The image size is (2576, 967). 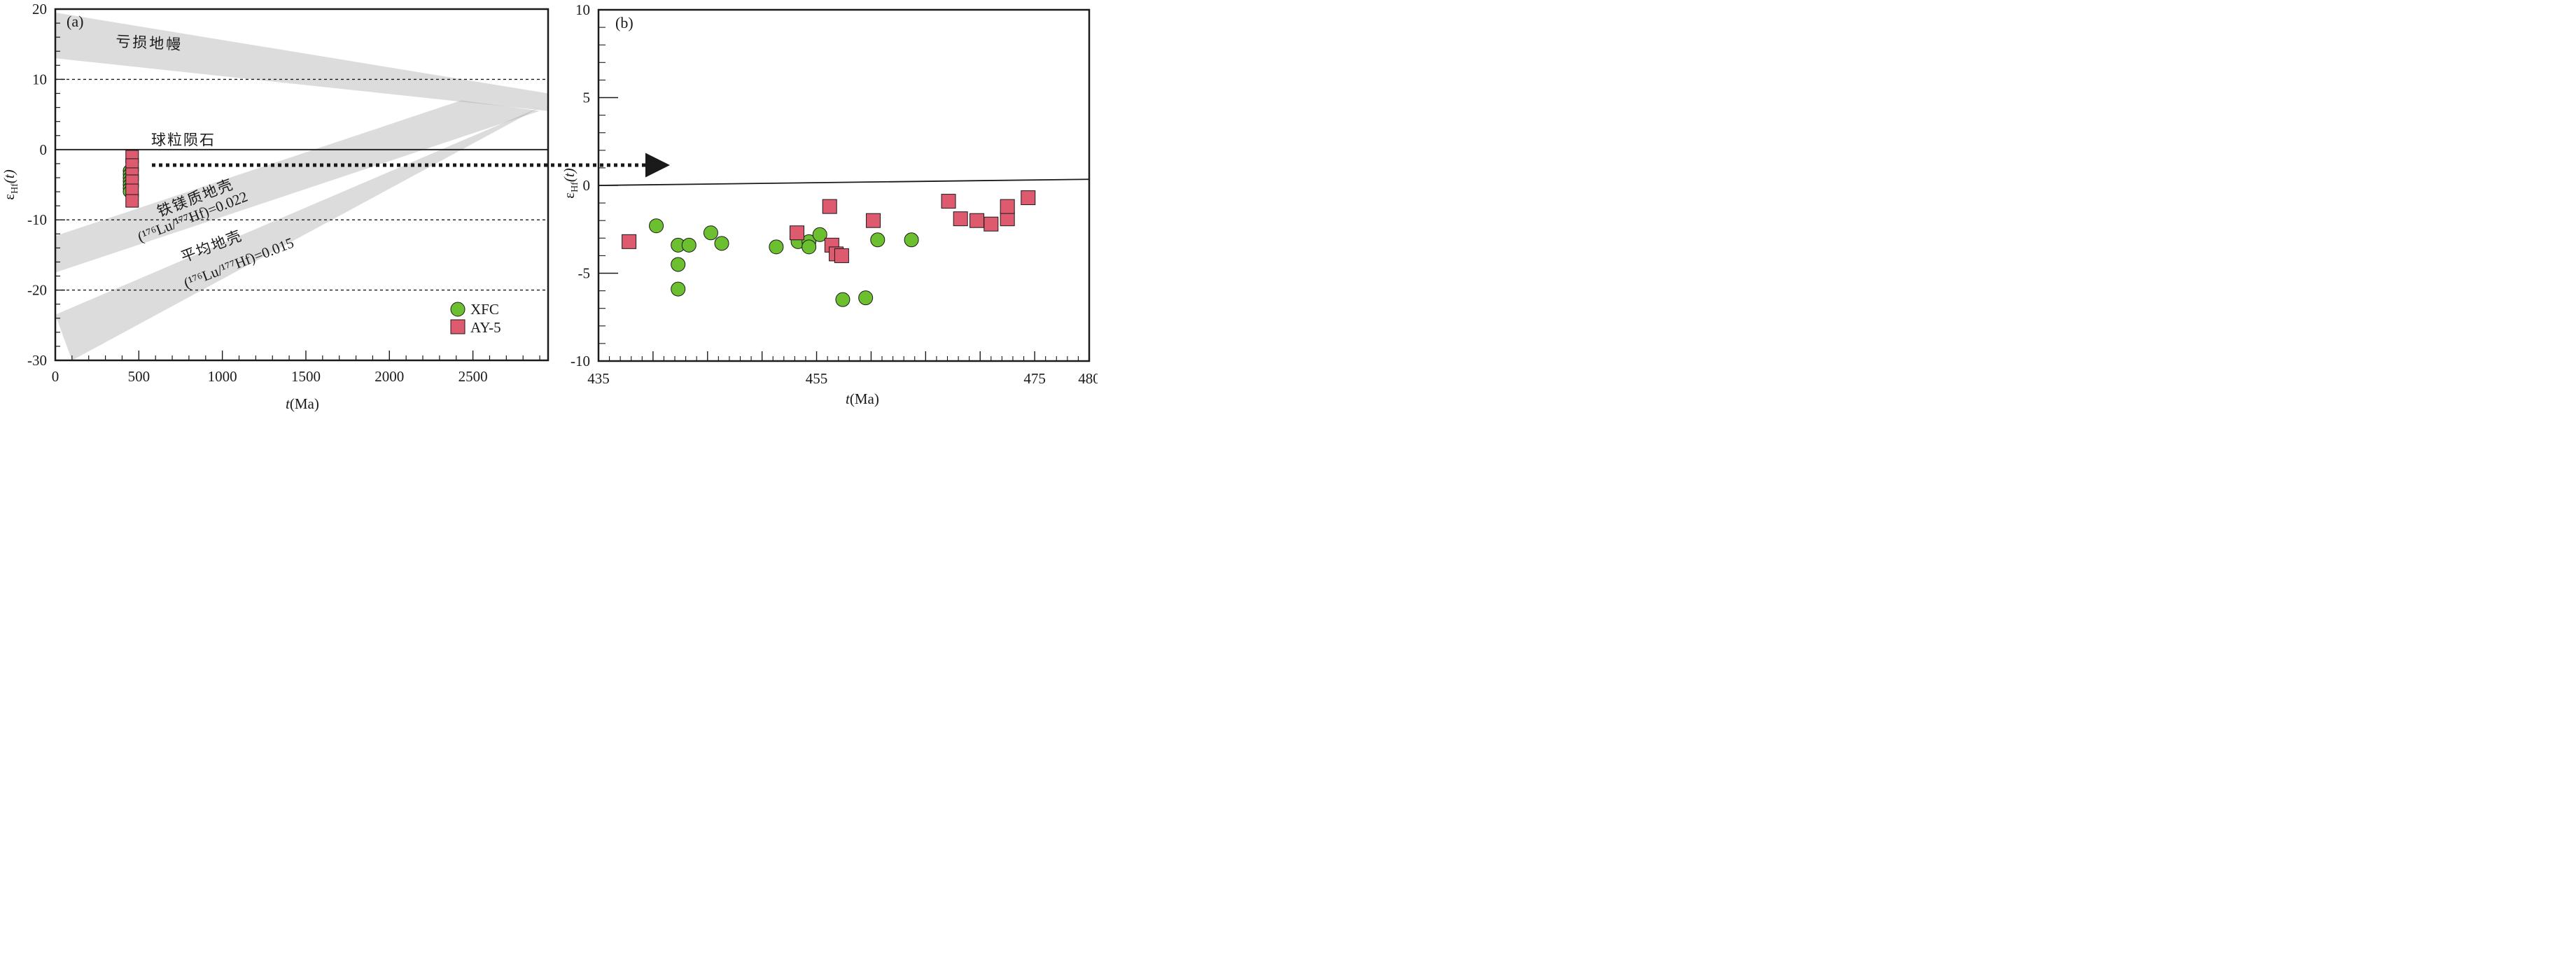 I want to click on legend: XFC AY-5, so click(x=475, y=318).